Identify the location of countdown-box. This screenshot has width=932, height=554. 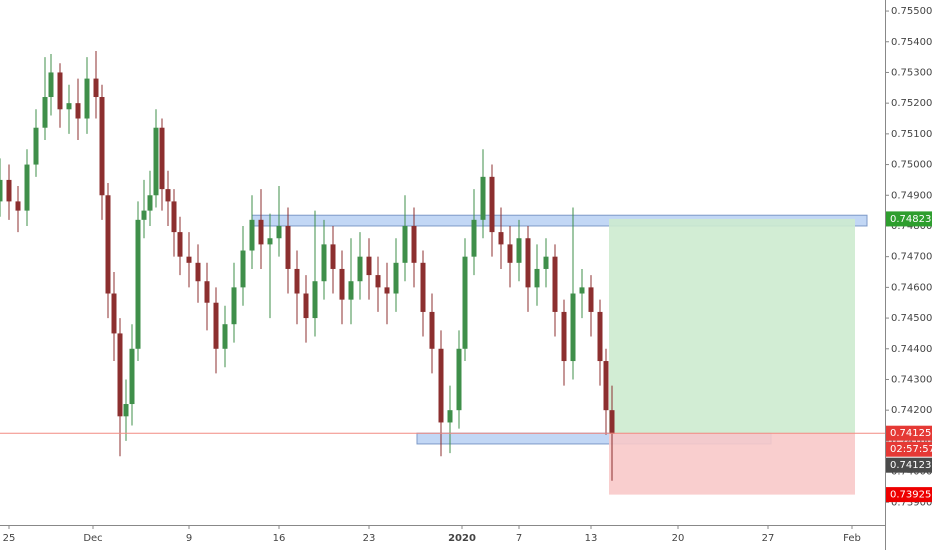
(909, 449).